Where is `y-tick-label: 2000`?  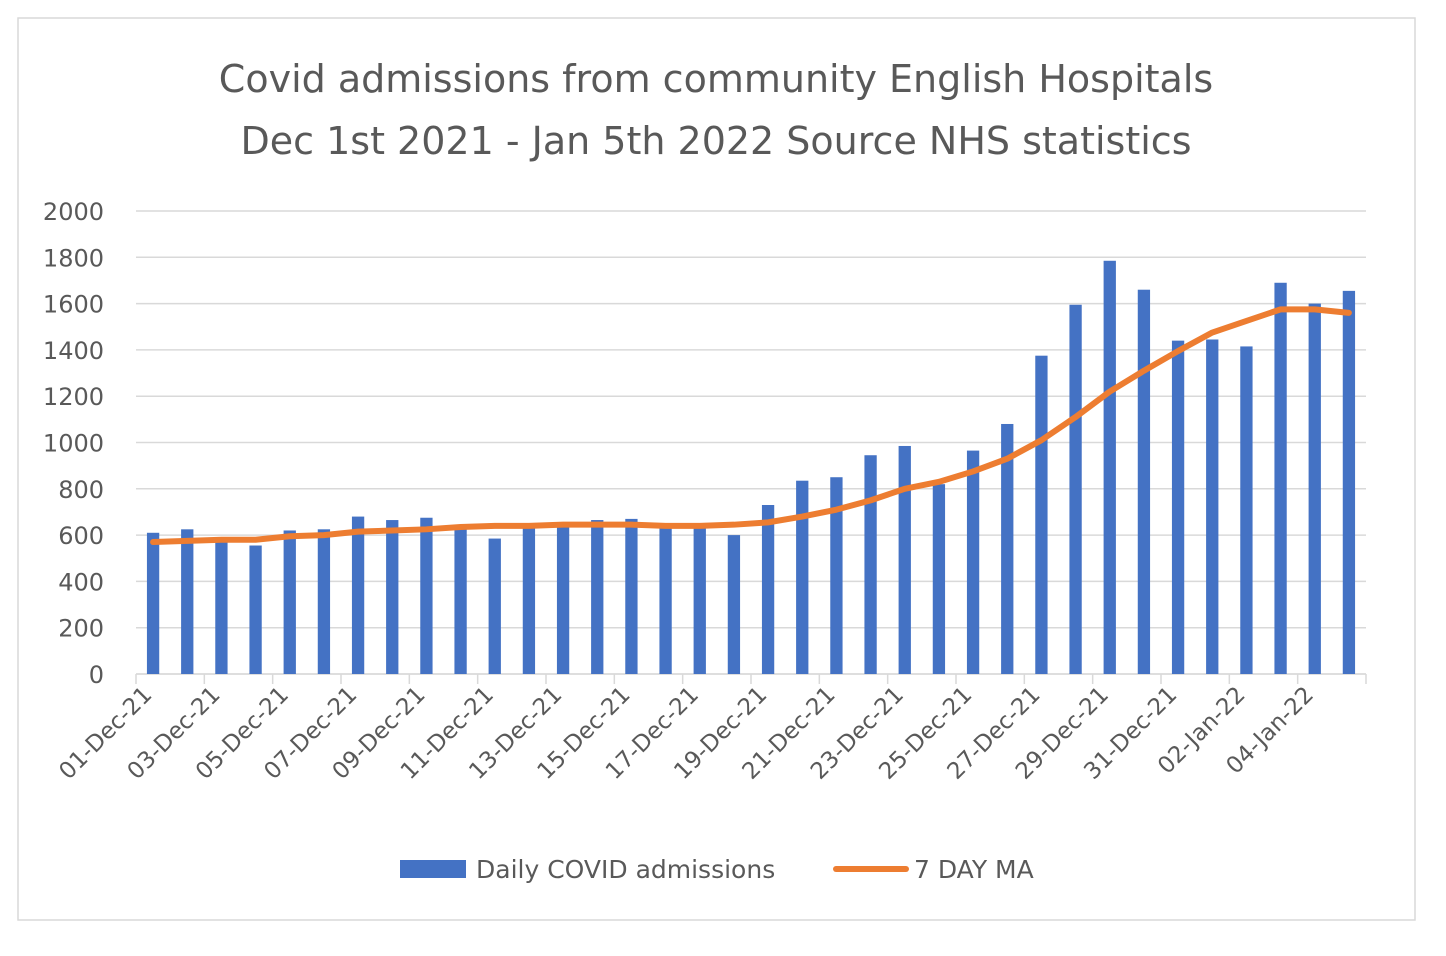 y-tick-label: 2000 is located at coordinates (73, 212).